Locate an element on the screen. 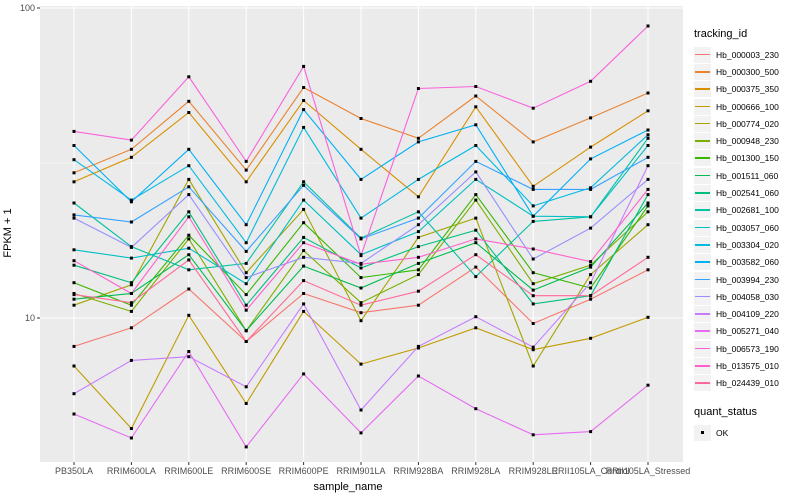  legend-item-label: Hb_000666_100 is located at coordinates (747, 106).